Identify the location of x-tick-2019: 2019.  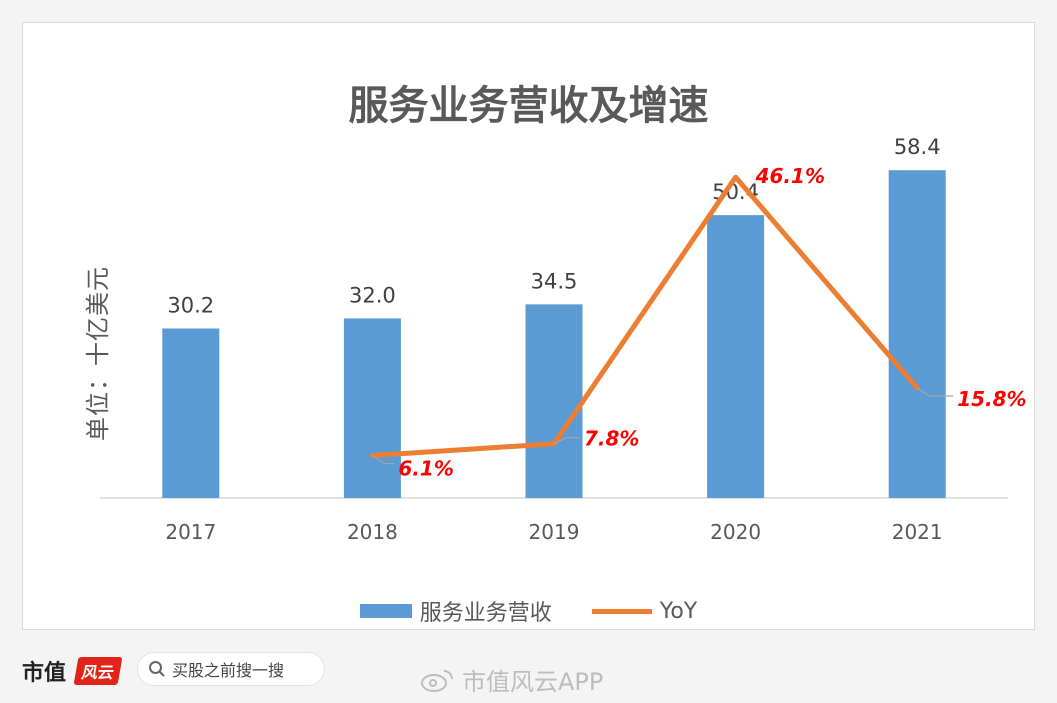
(554, 532).